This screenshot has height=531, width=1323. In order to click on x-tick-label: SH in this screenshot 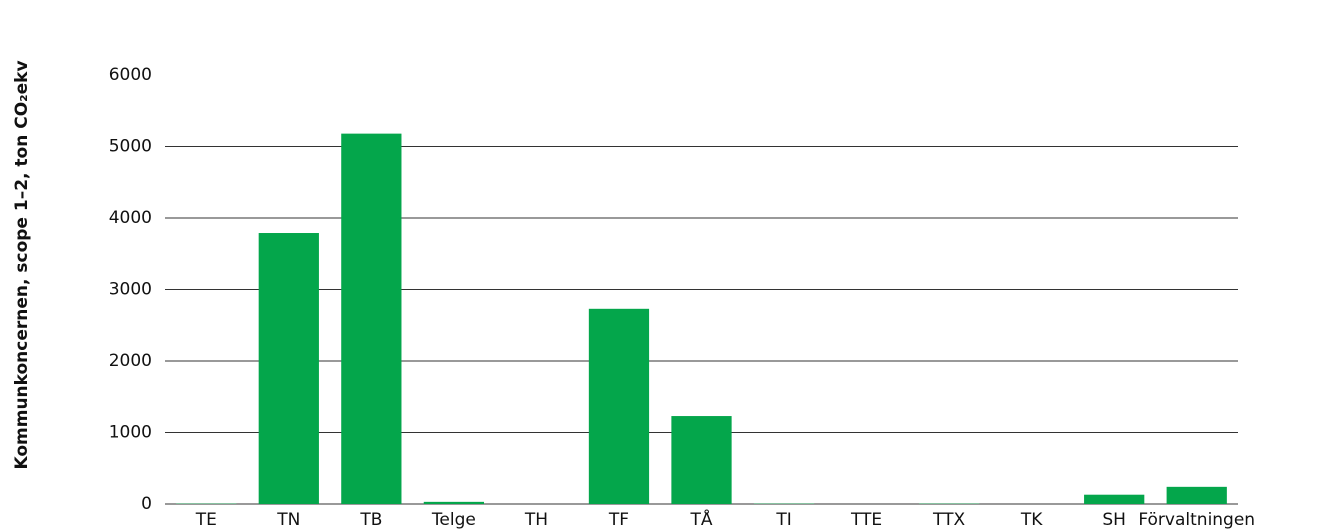, I will do `click(1114, 520)`.